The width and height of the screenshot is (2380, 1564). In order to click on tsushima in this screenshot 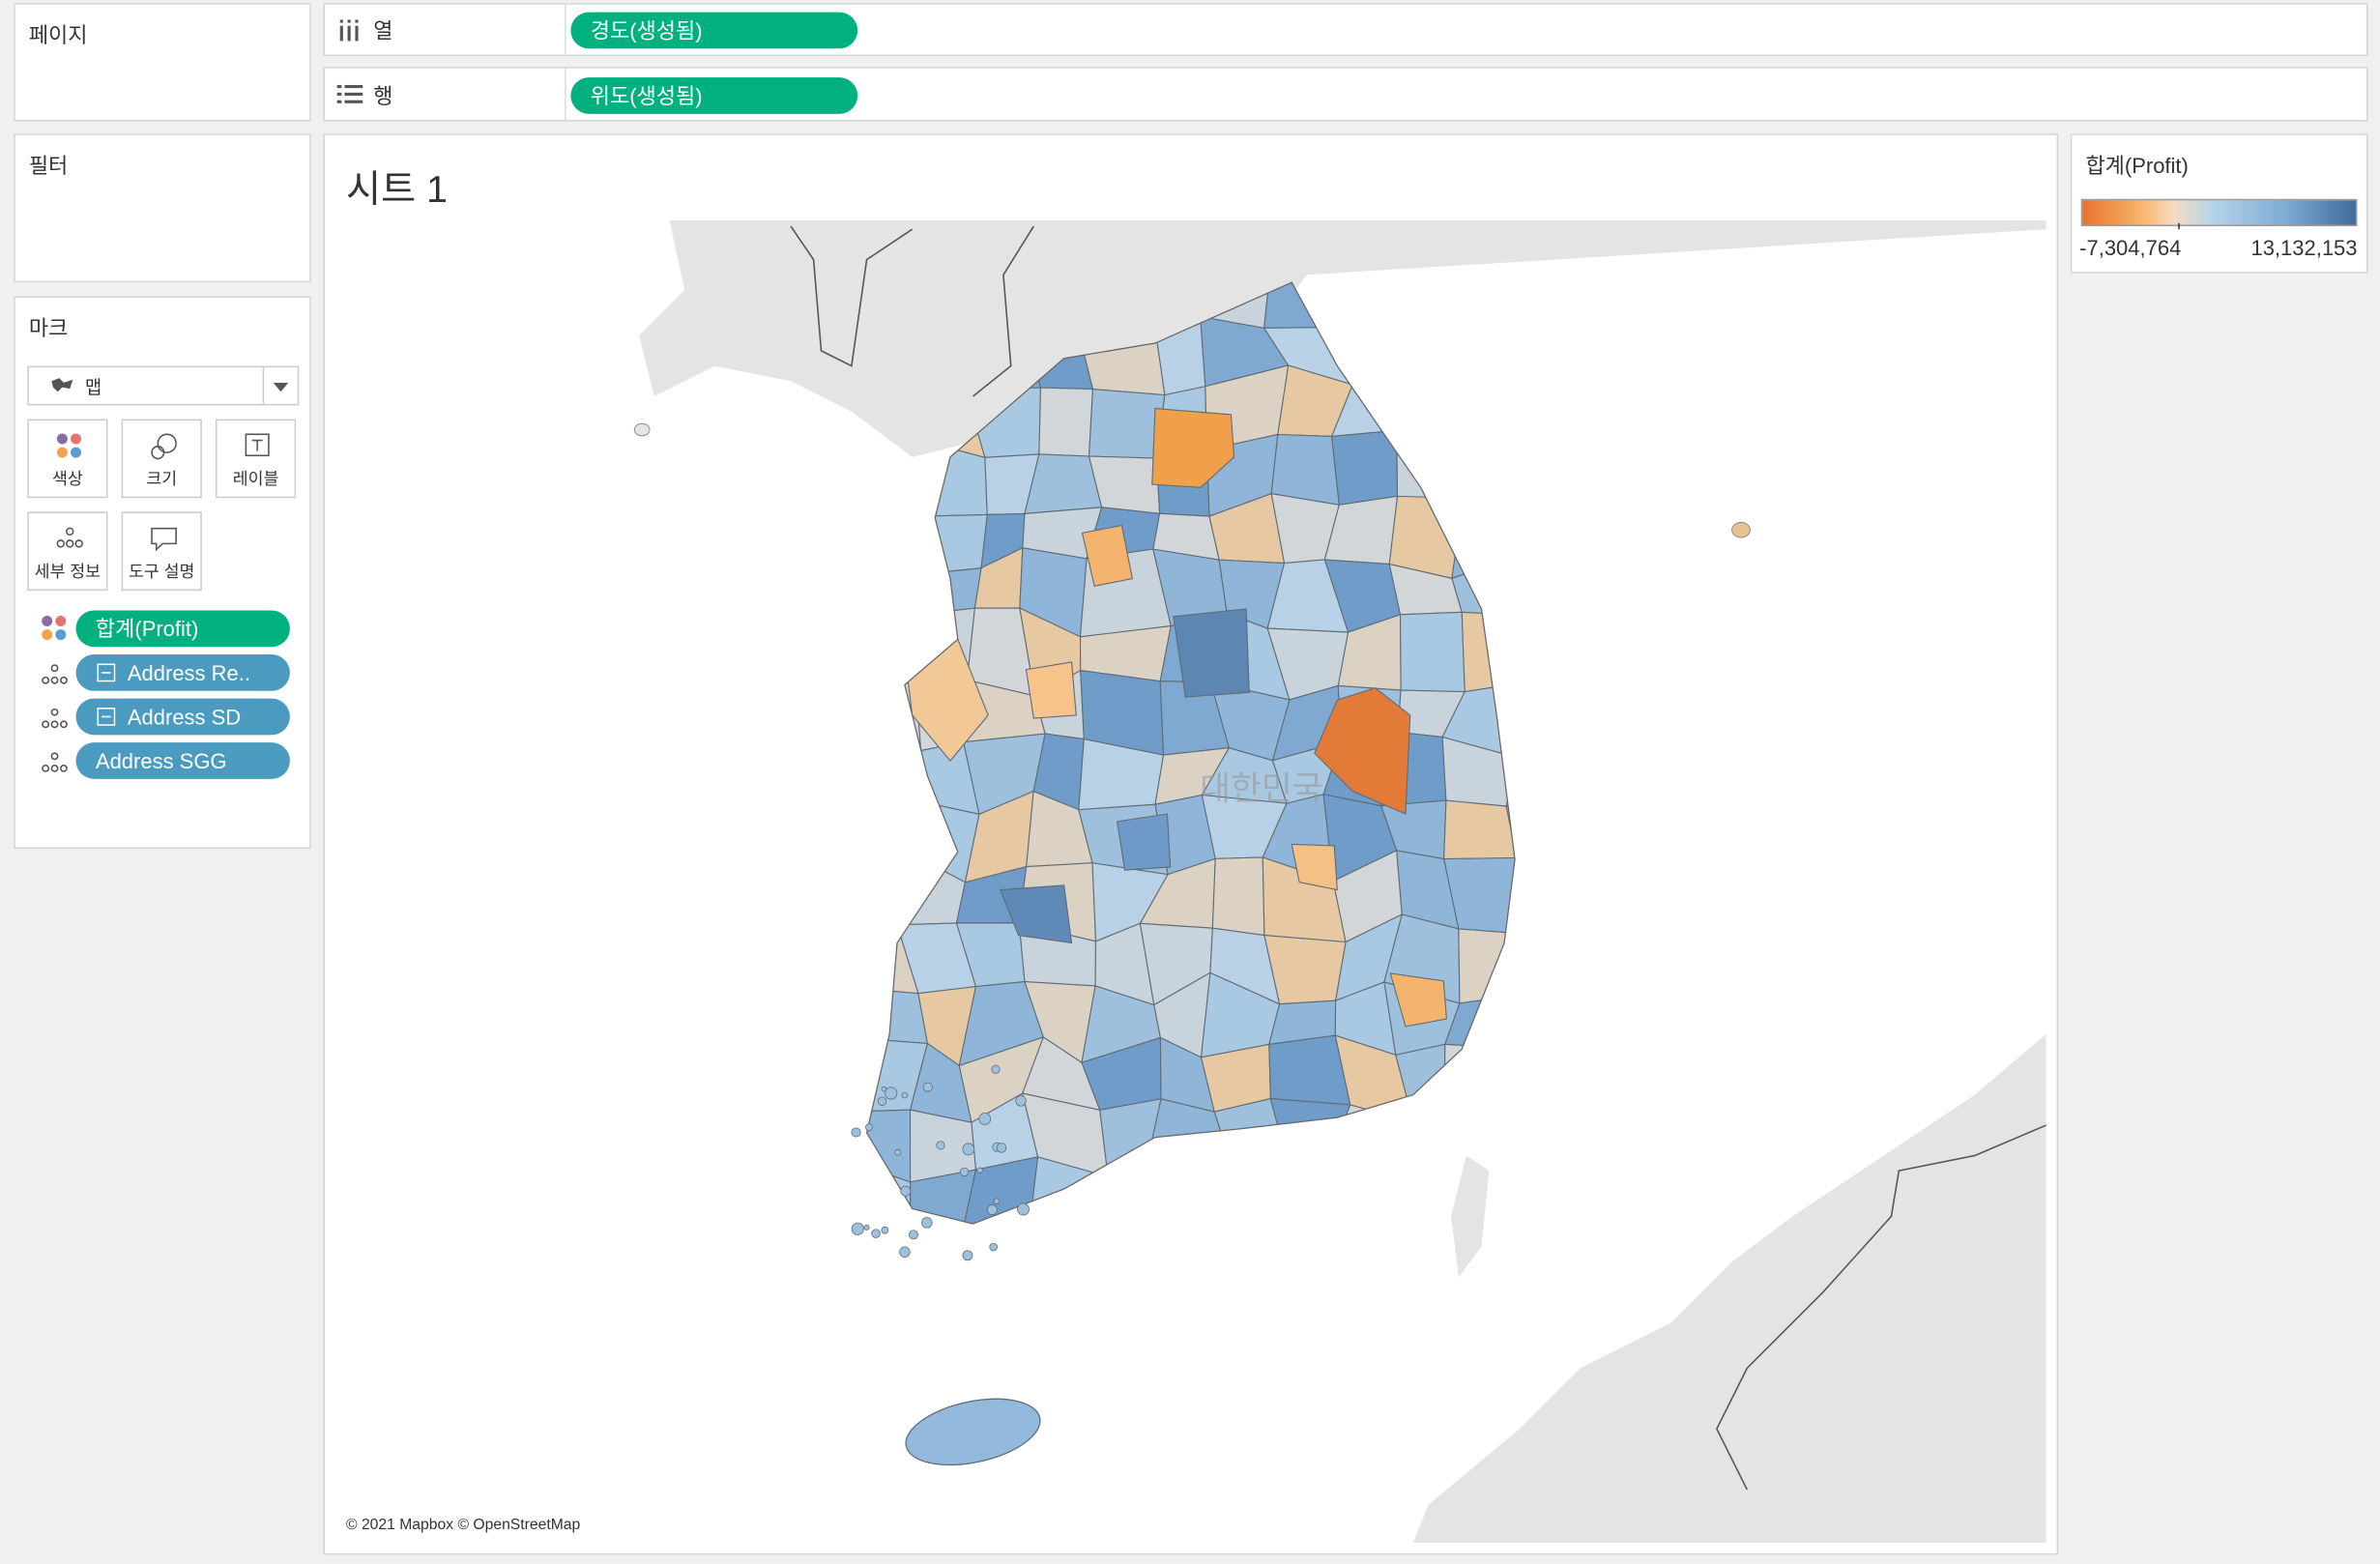, I will do `click(1471, 1216)`.